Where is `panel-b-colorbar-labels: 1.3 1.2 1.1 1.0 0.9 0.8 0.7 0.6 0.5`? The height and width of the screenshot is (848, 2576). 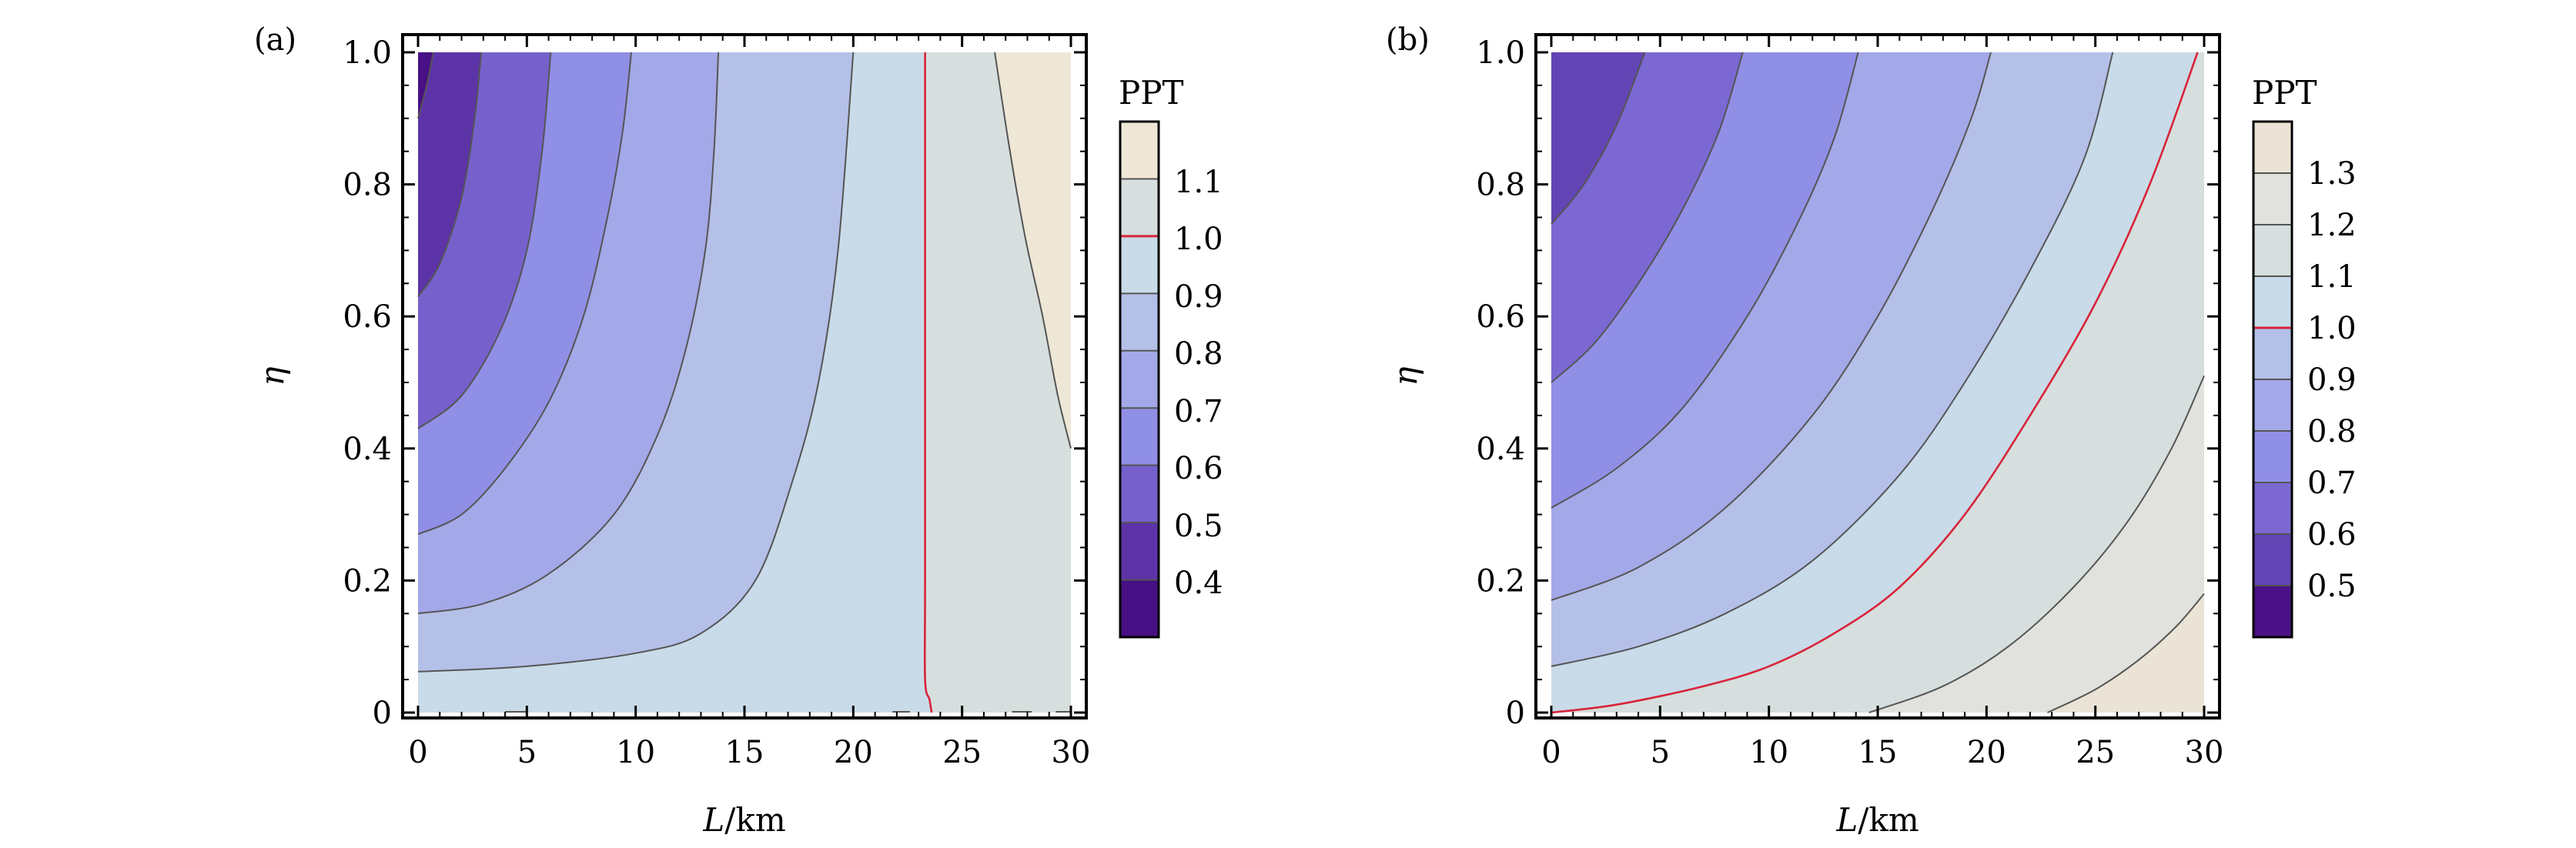
panel-b-colorbar-labels: 1.3 1.2 1.1 1.0 0.9 0.8 0.7 0.6 0.5 is located at coordinates (2332, 380).